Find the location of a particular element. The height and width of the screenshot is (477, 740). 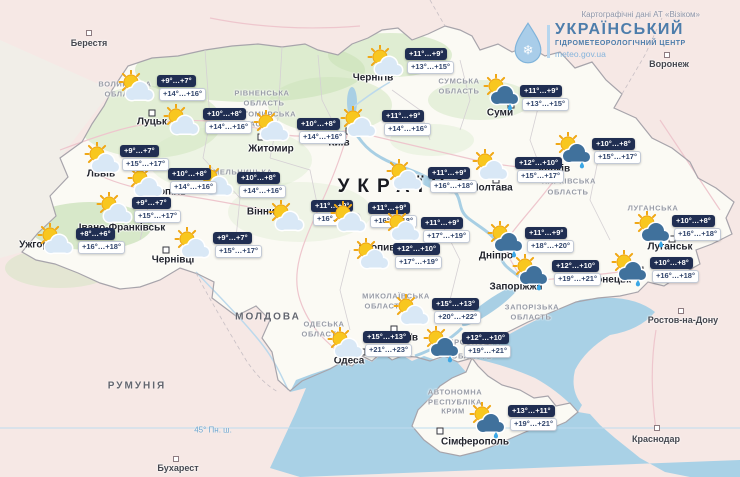

region-label: ХЕРСОНСЬКА is located at coordinates (472, 342).